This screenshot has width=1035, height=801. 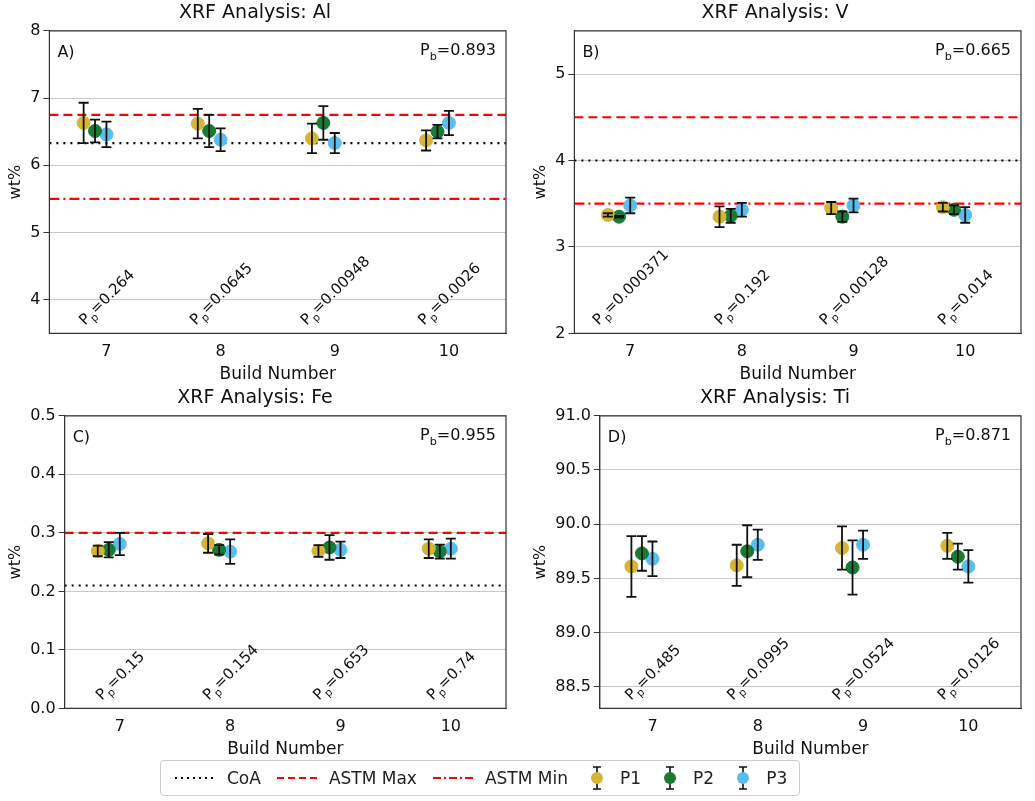 I want to click on y-tick-label: 0.2, so click(x=43, y=590).